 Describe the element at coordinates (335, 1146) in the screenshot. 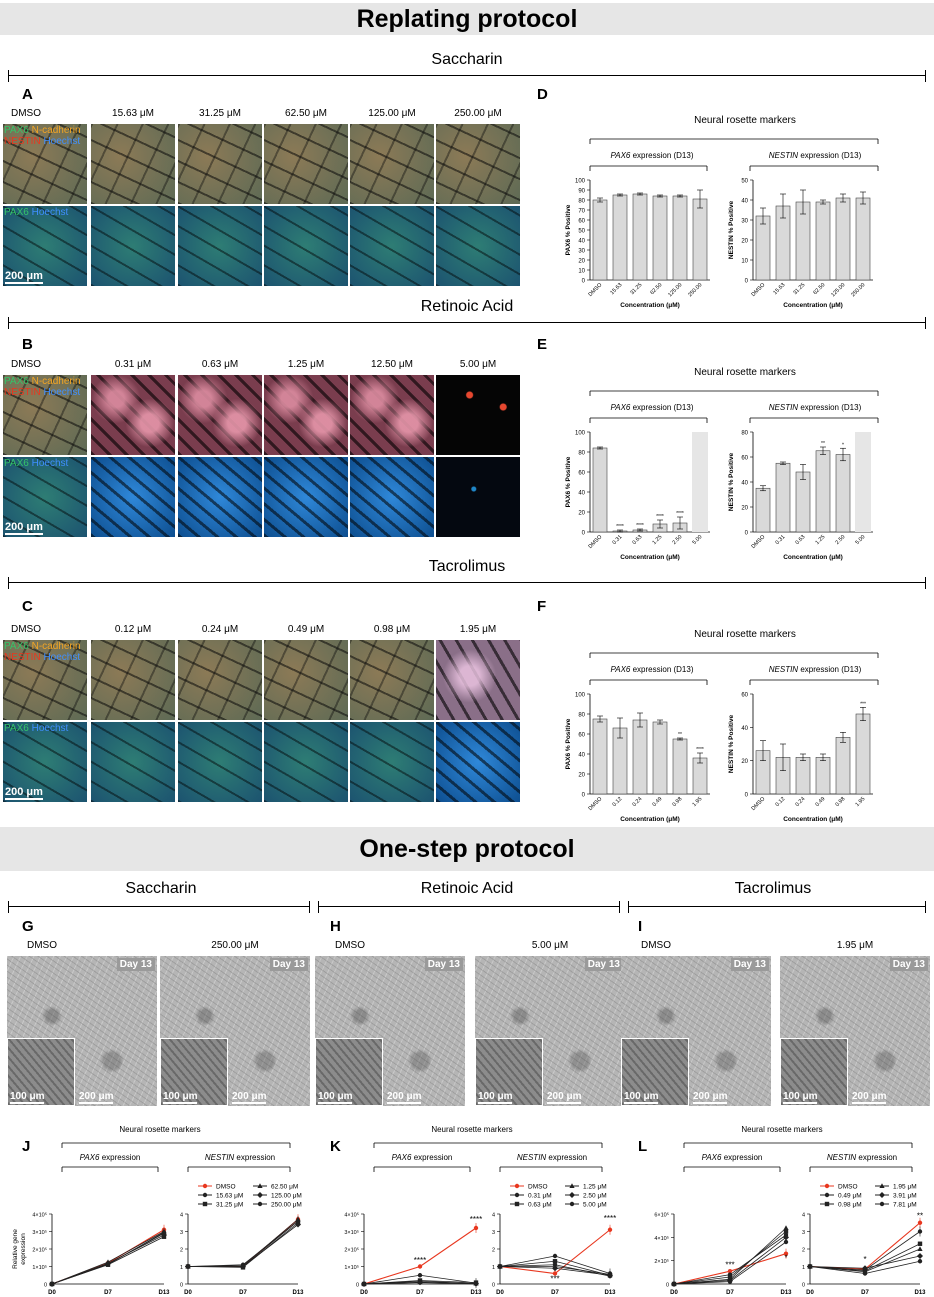

I see `panel-label-k: K` at that location.